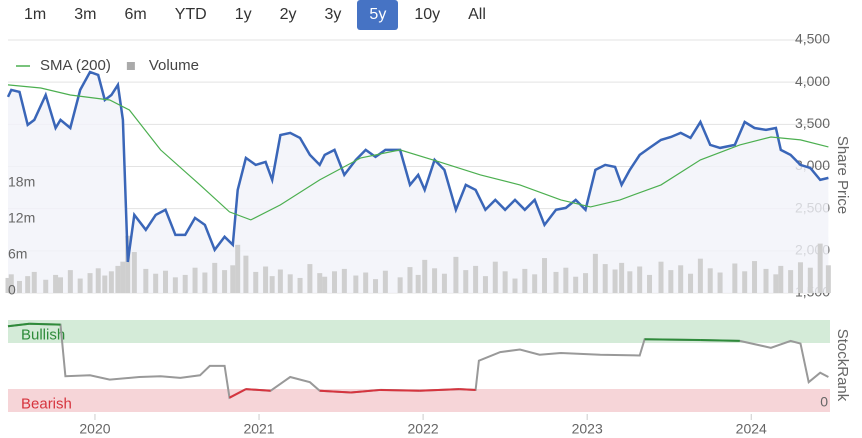 The width and height of the screenshot is (862, 438). I want to click on range-button: YTD, so click(190, 14).